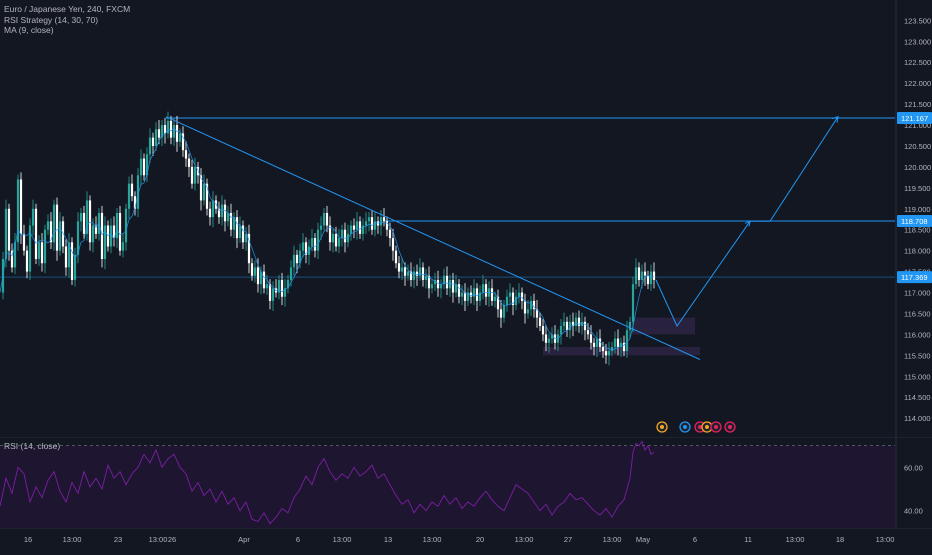 This screenshot has height=555, width=932. I want to click on price-tick-label: 114.500, so click(917, 397).